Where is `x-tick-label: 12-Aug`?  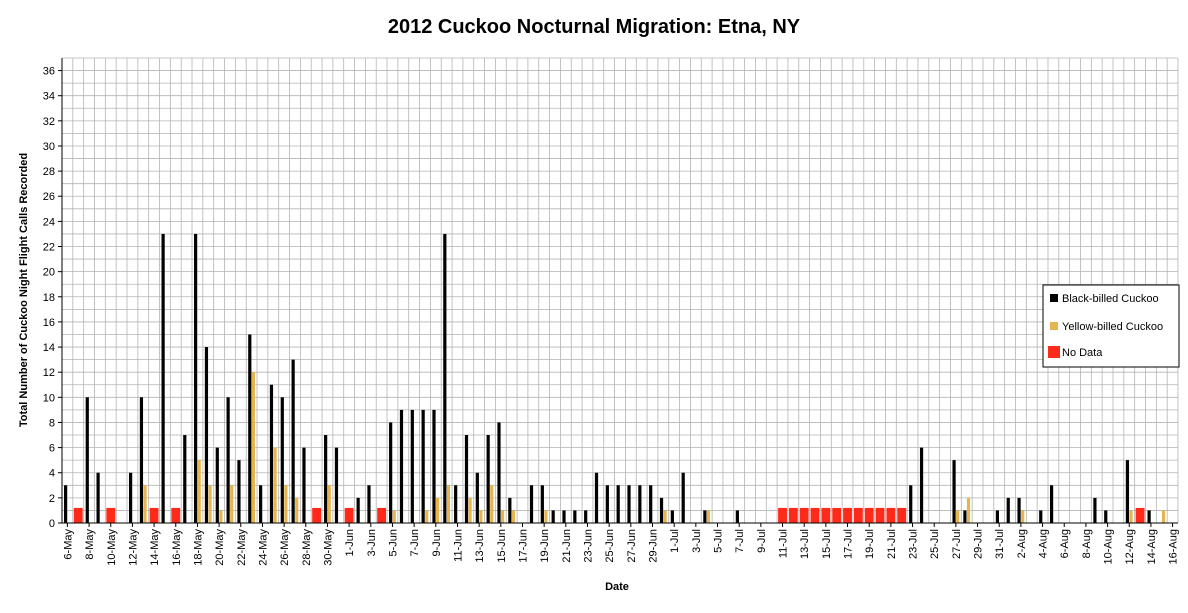
x-tick-label: 12-Aug is located at coordinates (1130, 546).